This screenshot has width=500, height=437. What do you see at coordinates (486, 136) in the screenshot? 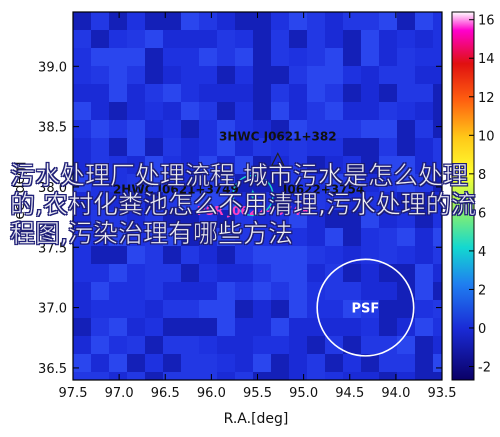
I see `colorbar-tick-label: 10` at bounding box center [486, 136].